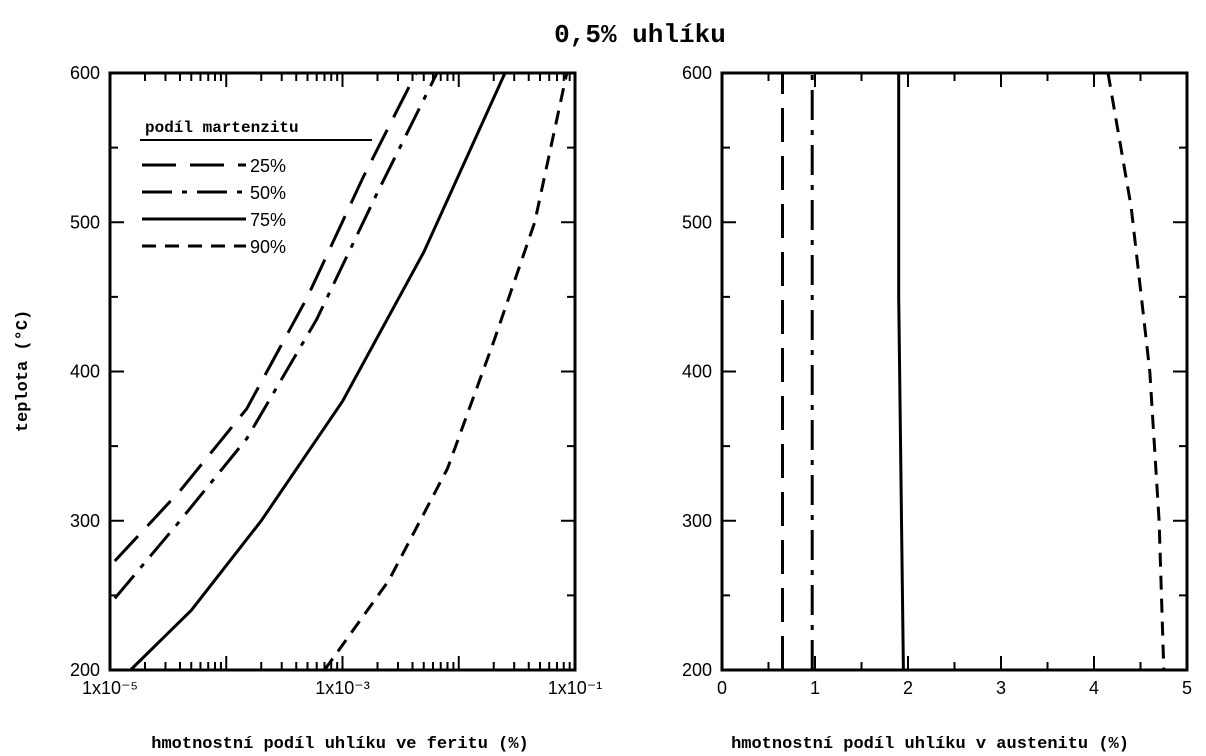 The image size is (1206, 756). What do you see at coordinates (815, 688) in the screenshot?
I see `x-tick-label: 1` at bounding box center [815, 688].